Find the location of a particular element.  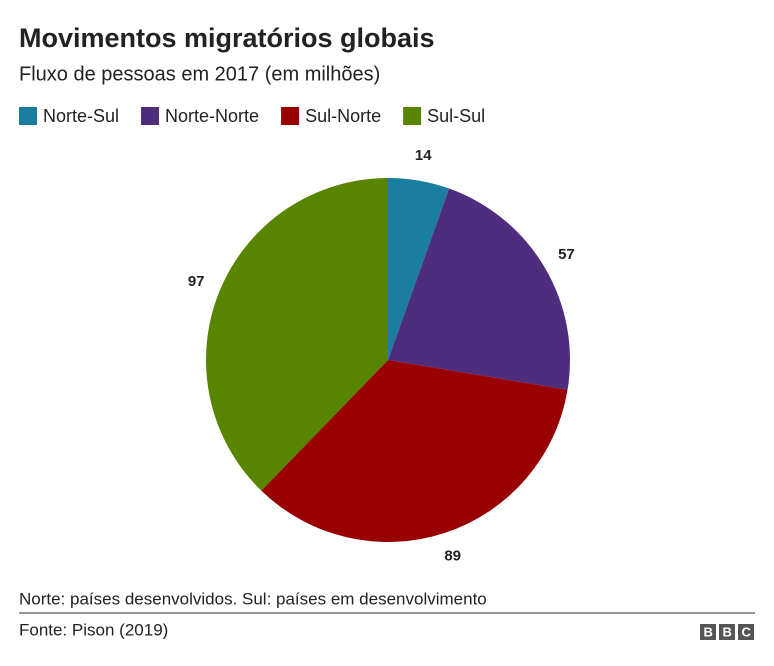

logo: BBC is located at coordinates (730, 632).